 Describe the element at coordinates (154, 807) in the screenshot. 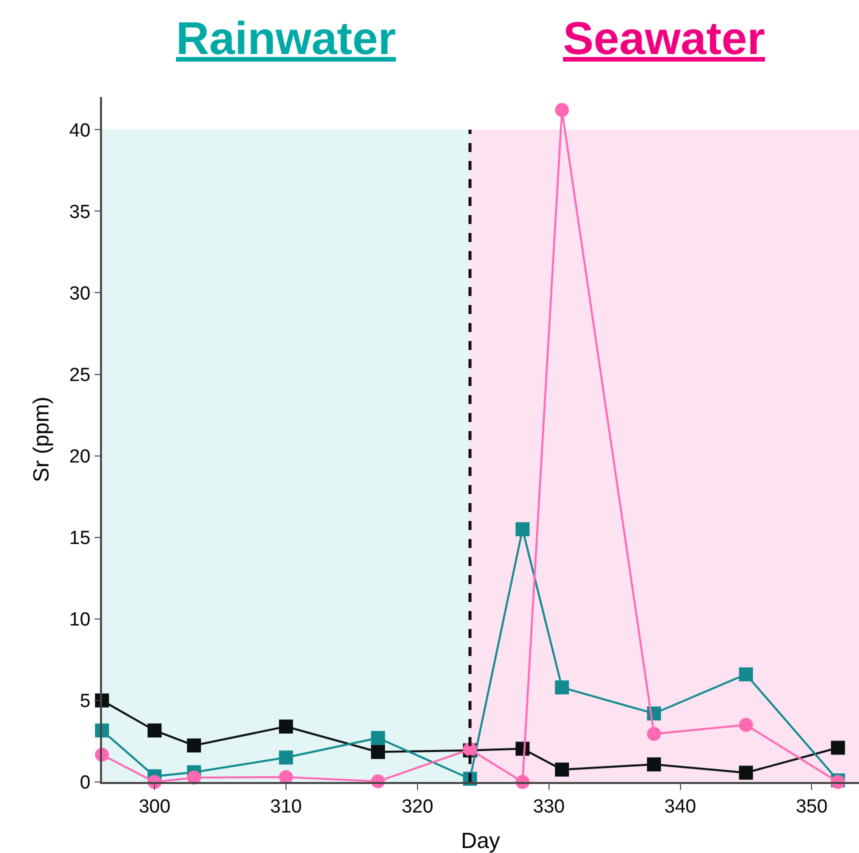

I see `x-tick-label: 300` at that location.